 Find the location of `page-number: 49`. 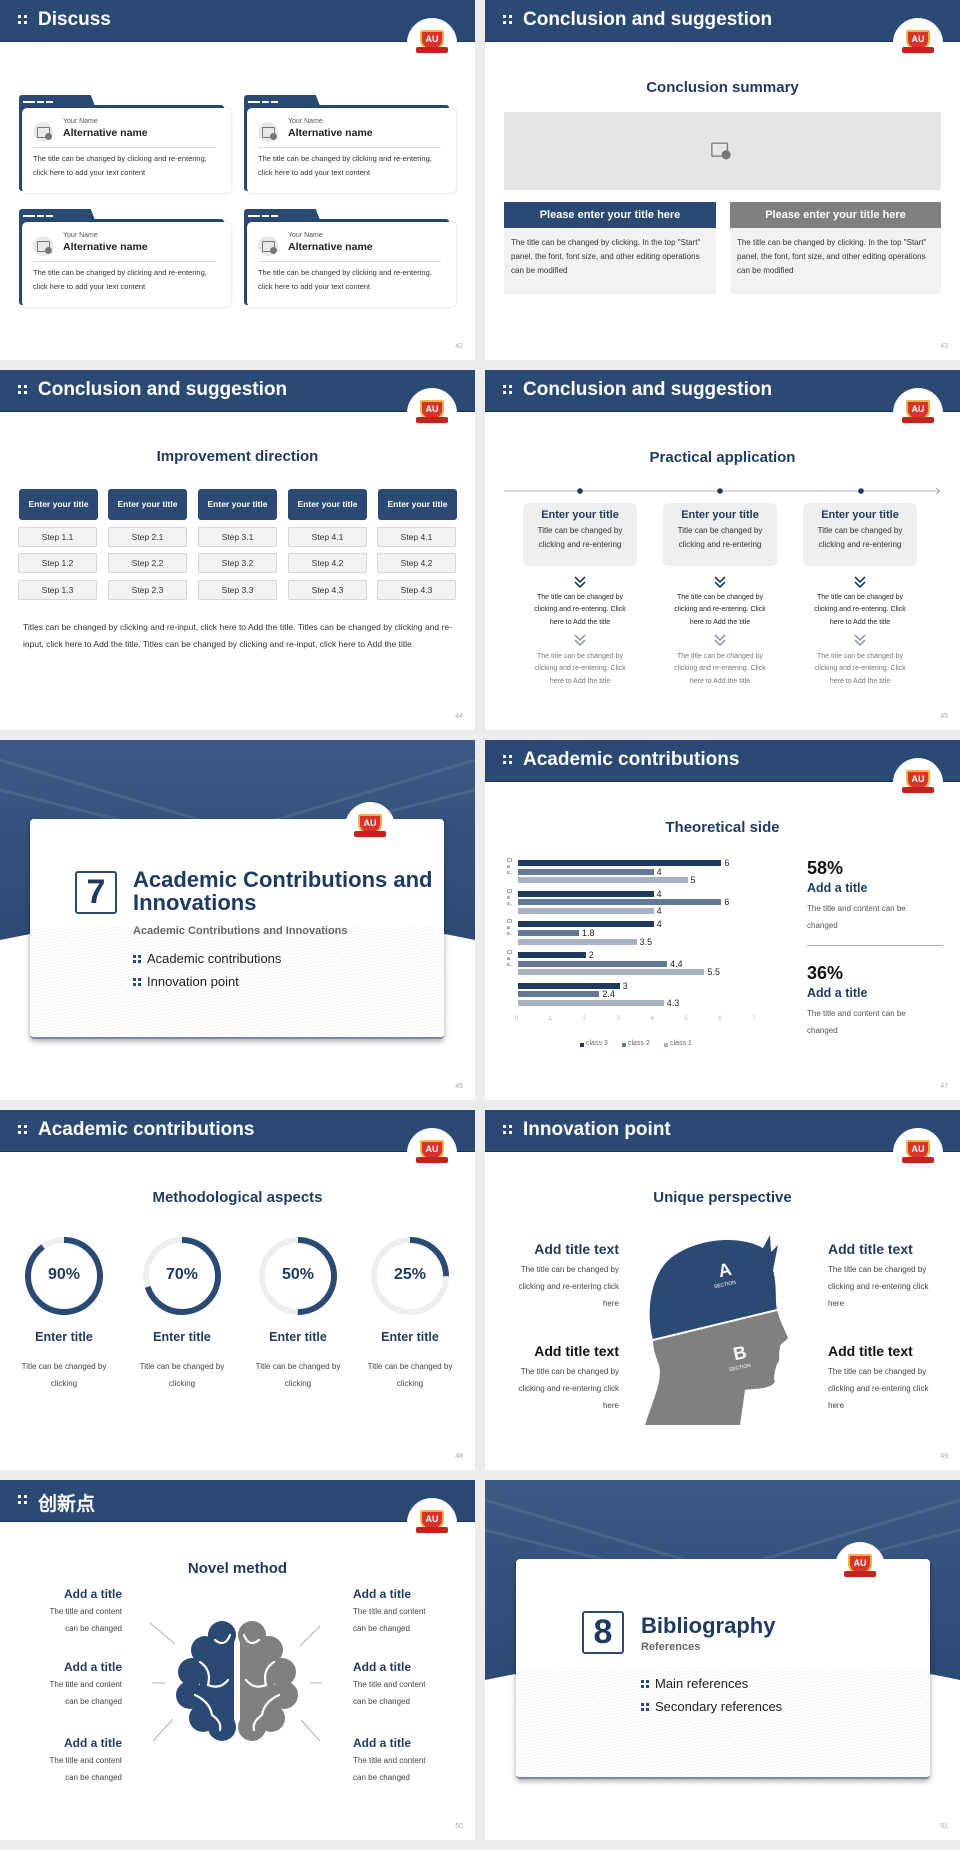

page-number: 49 is located at coordinates (944, 1456).